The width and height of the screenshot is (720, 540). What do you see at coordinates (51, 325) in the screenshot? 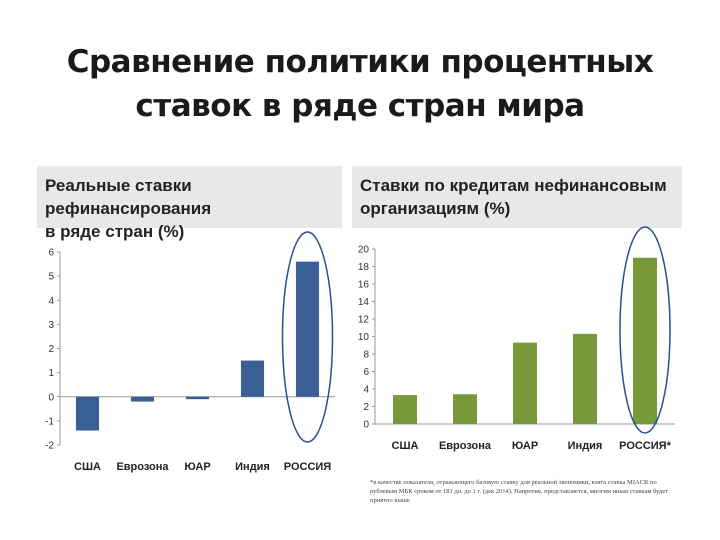
I see `y-tick-label: 3` at bounding box center [51, 325].